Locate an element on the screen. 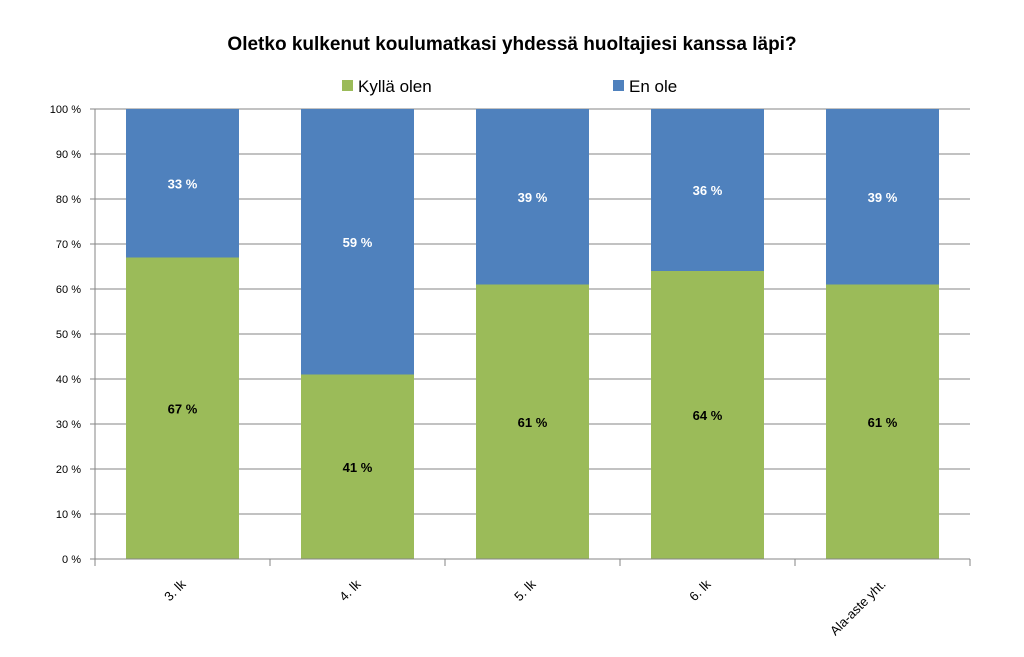 The height and width of the screenshot is (657, 1024). bar-value-label: 36 % is located at coordinates (708, 190).